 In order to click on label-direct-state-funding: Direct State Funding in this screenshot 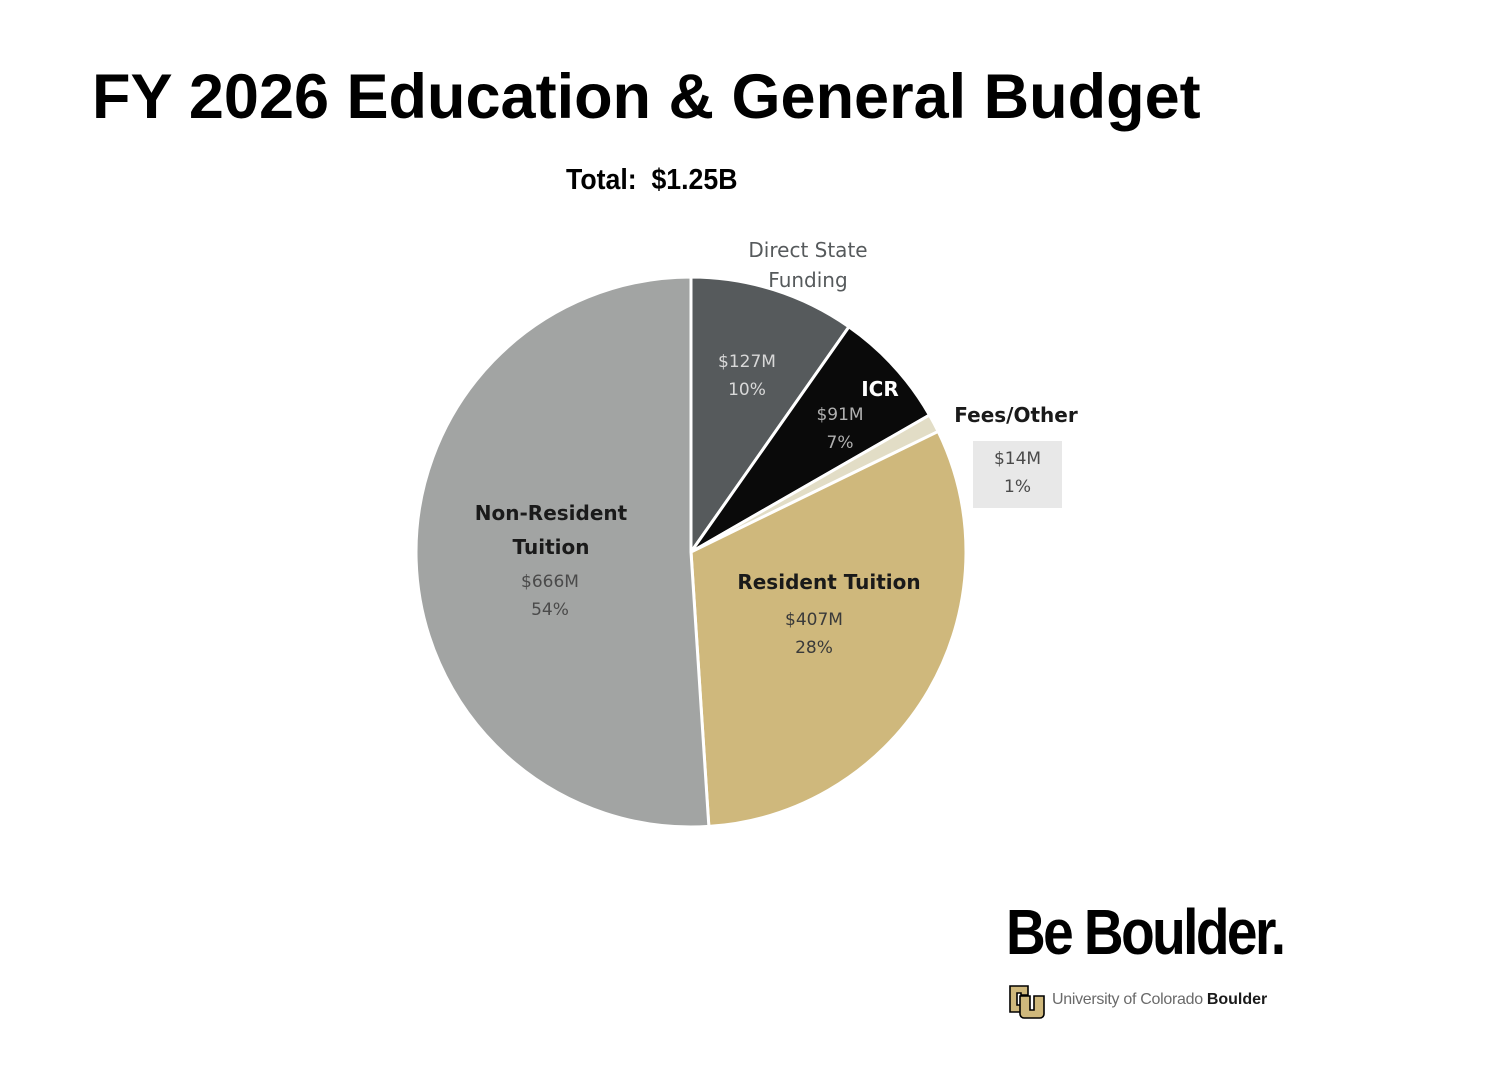, I will do `click(807, 265)`.